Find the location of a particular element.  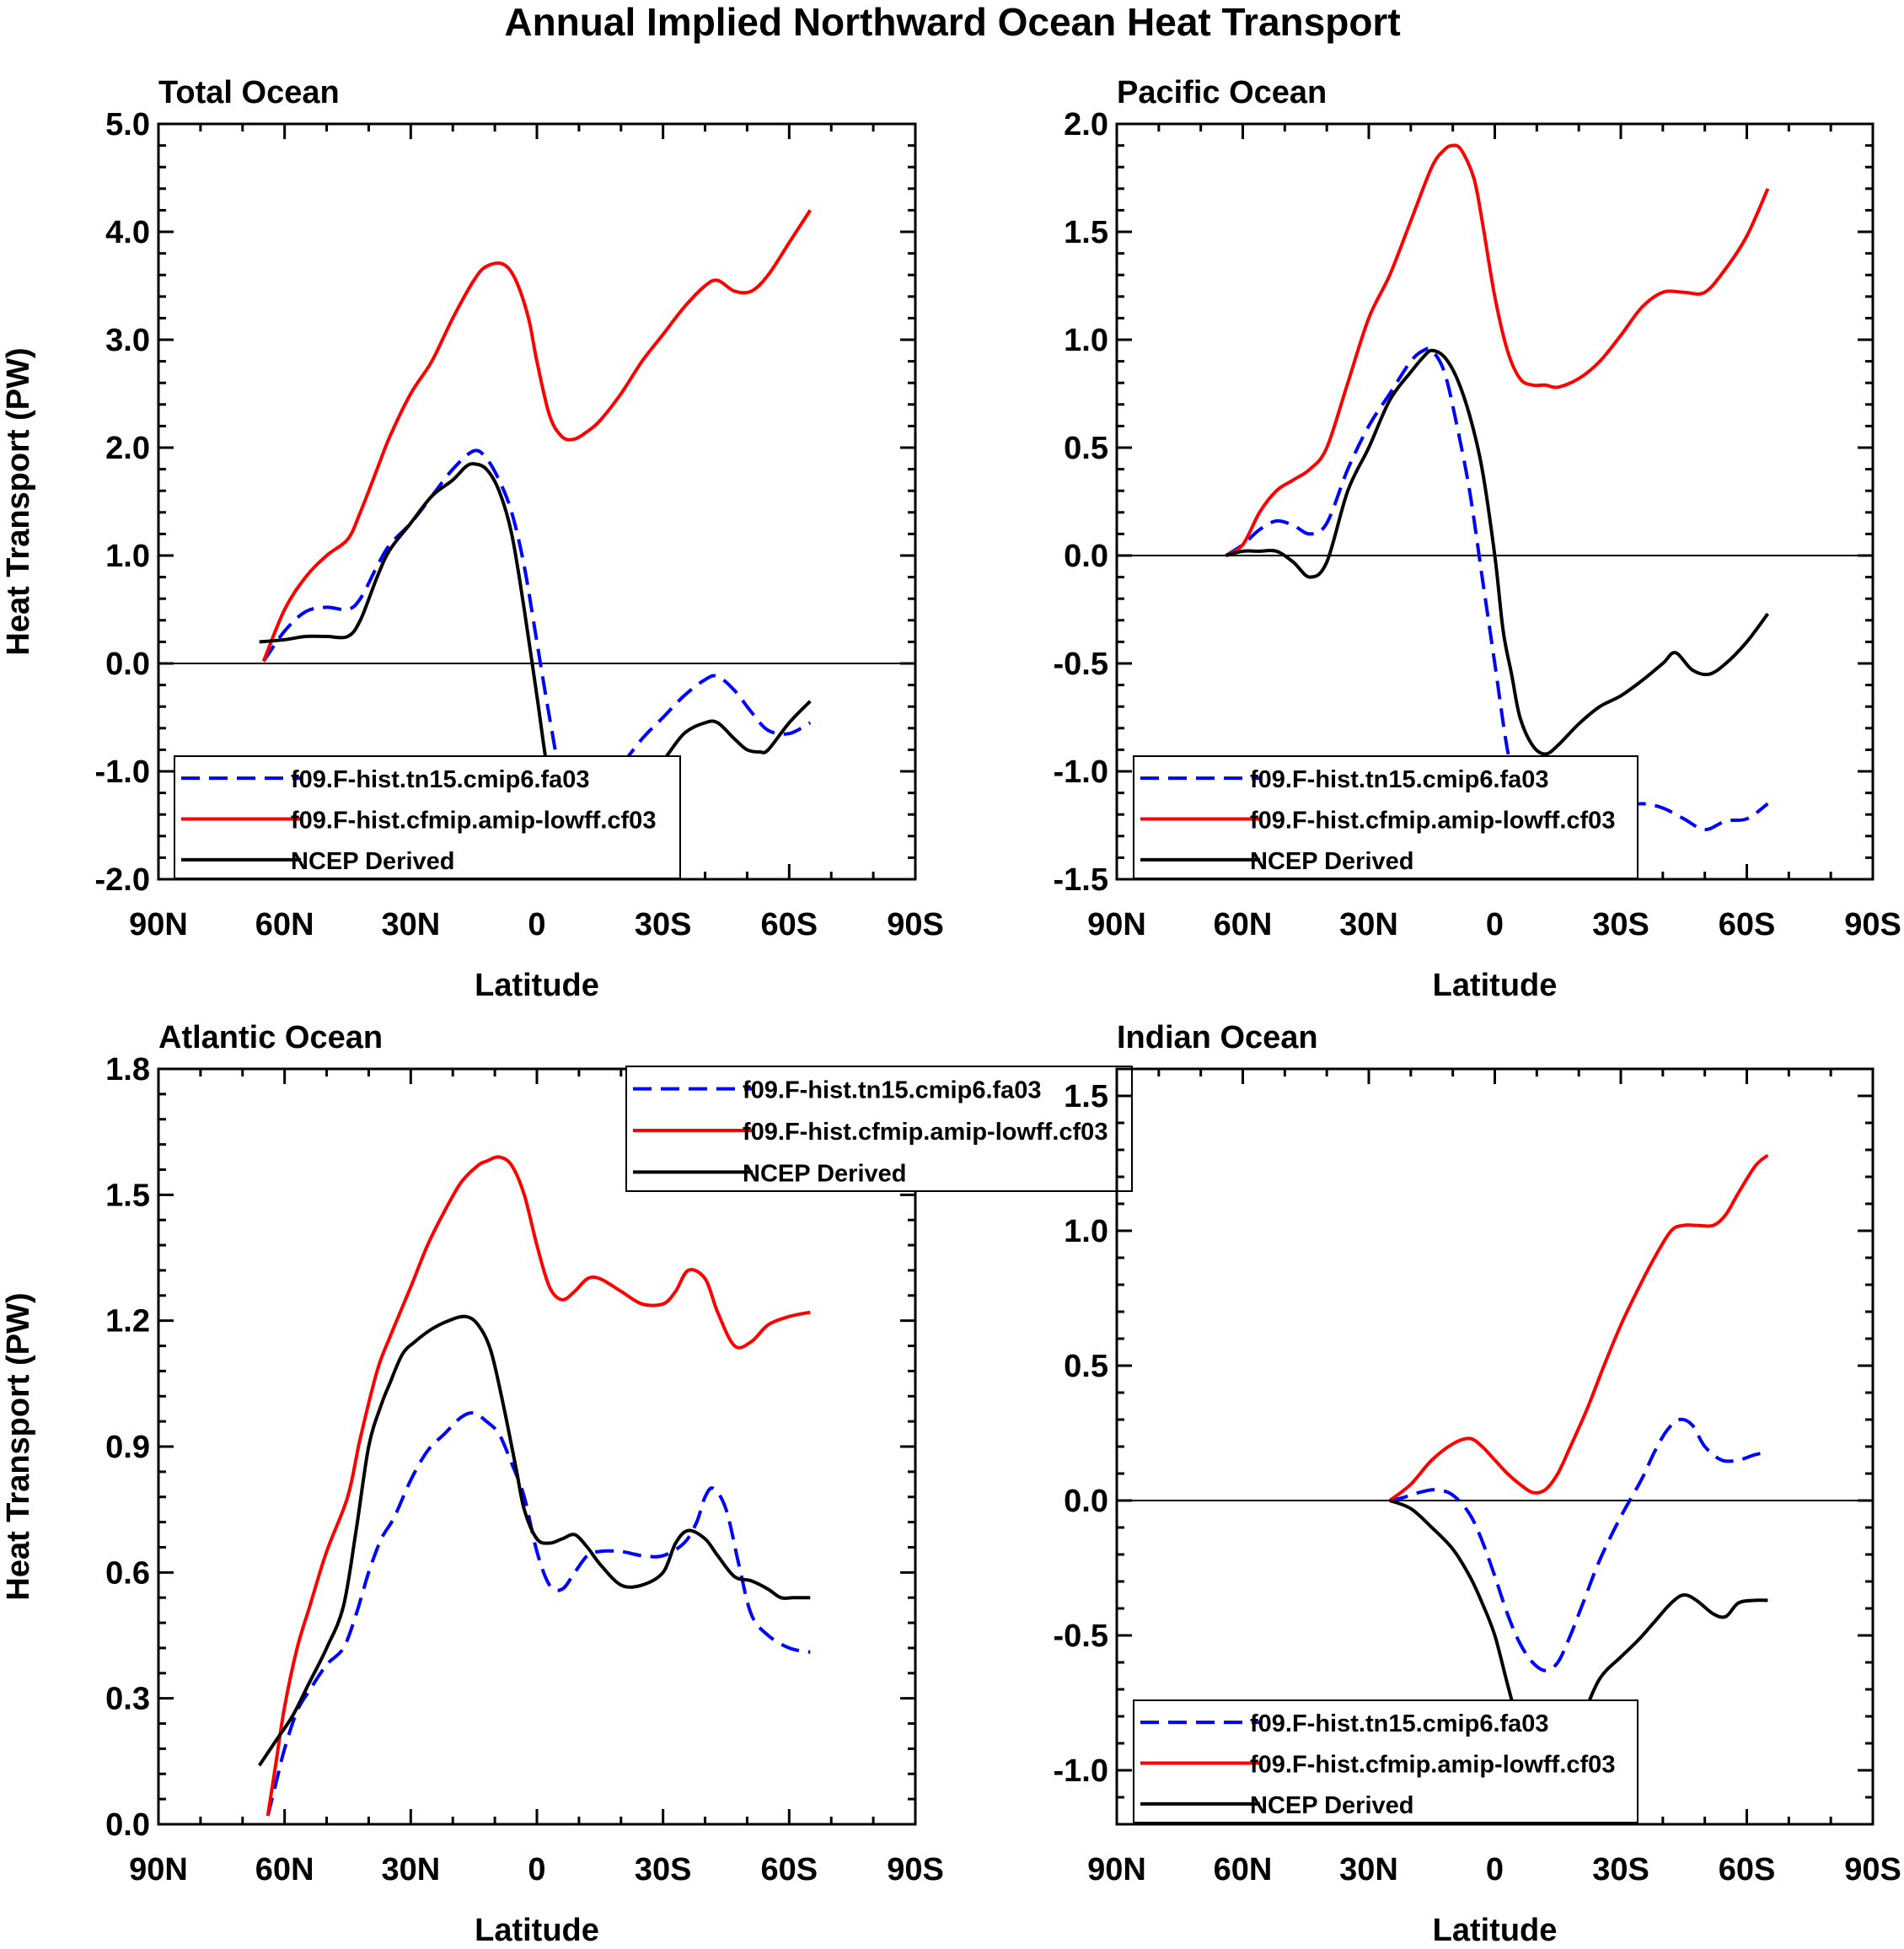

y-tick-label: 1.2 is located at coordinates (127, 1322).